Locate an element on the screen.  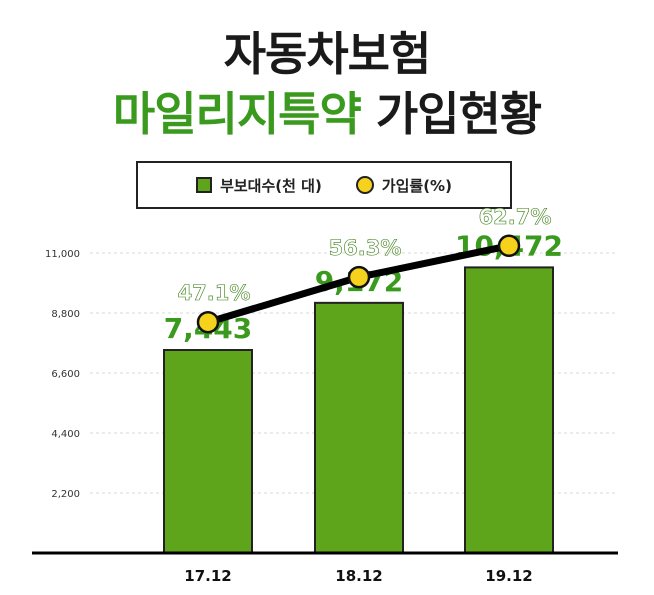
x-tick-label: 18.12 is located at coordinates (358, 576).